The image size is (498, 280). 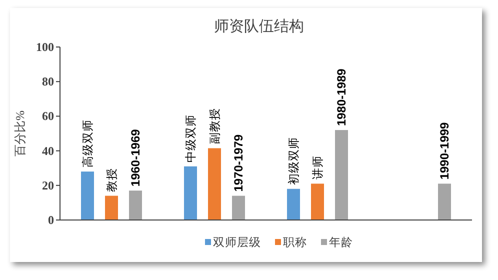 I want to click on data-label: 中级双师, so click(x=191, y=138).